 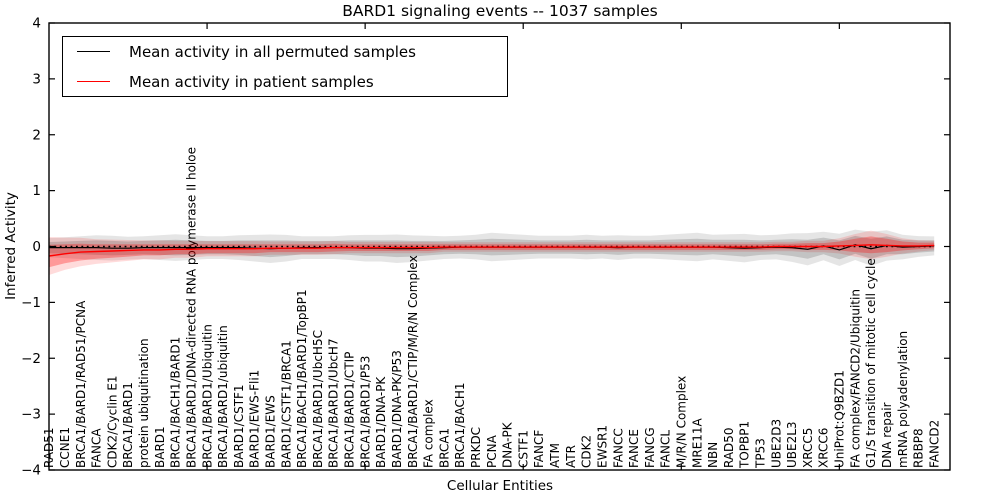 What do you see at coordinates (492, 451) in the screenshot?
I see `x-category-label: PCNA` at bounding box center [492, 451].